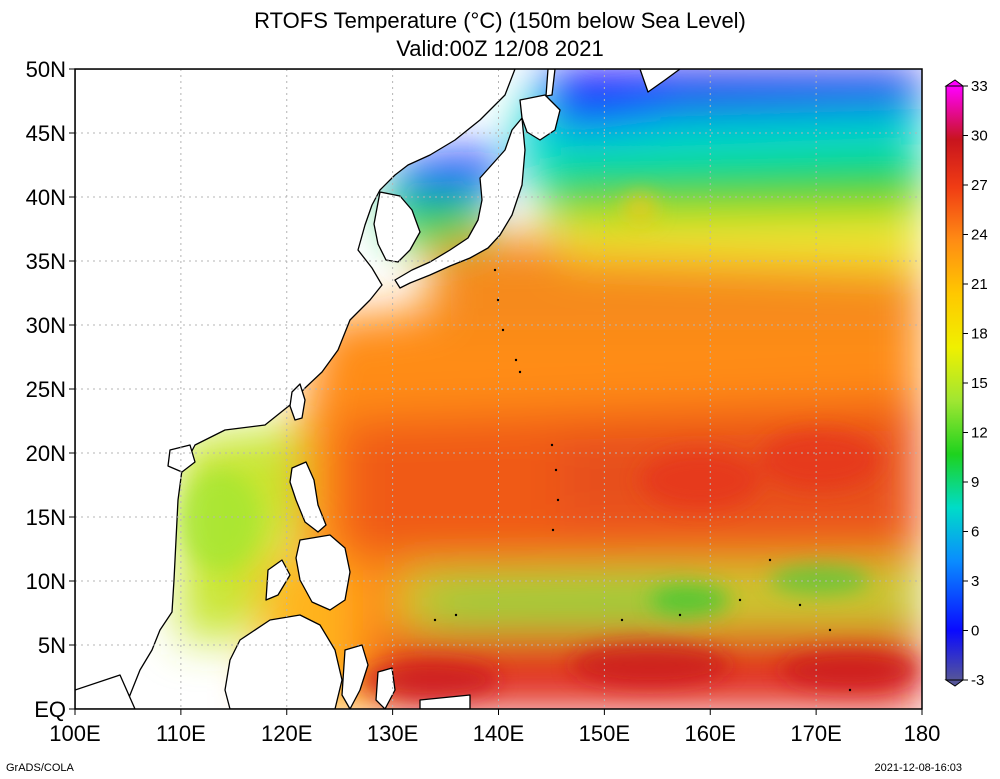 This screenshot has width=1000, height=779. Describe the element at coordinates (975, 581) in the screenshot. I see `colorbar-label: 3` at that location.